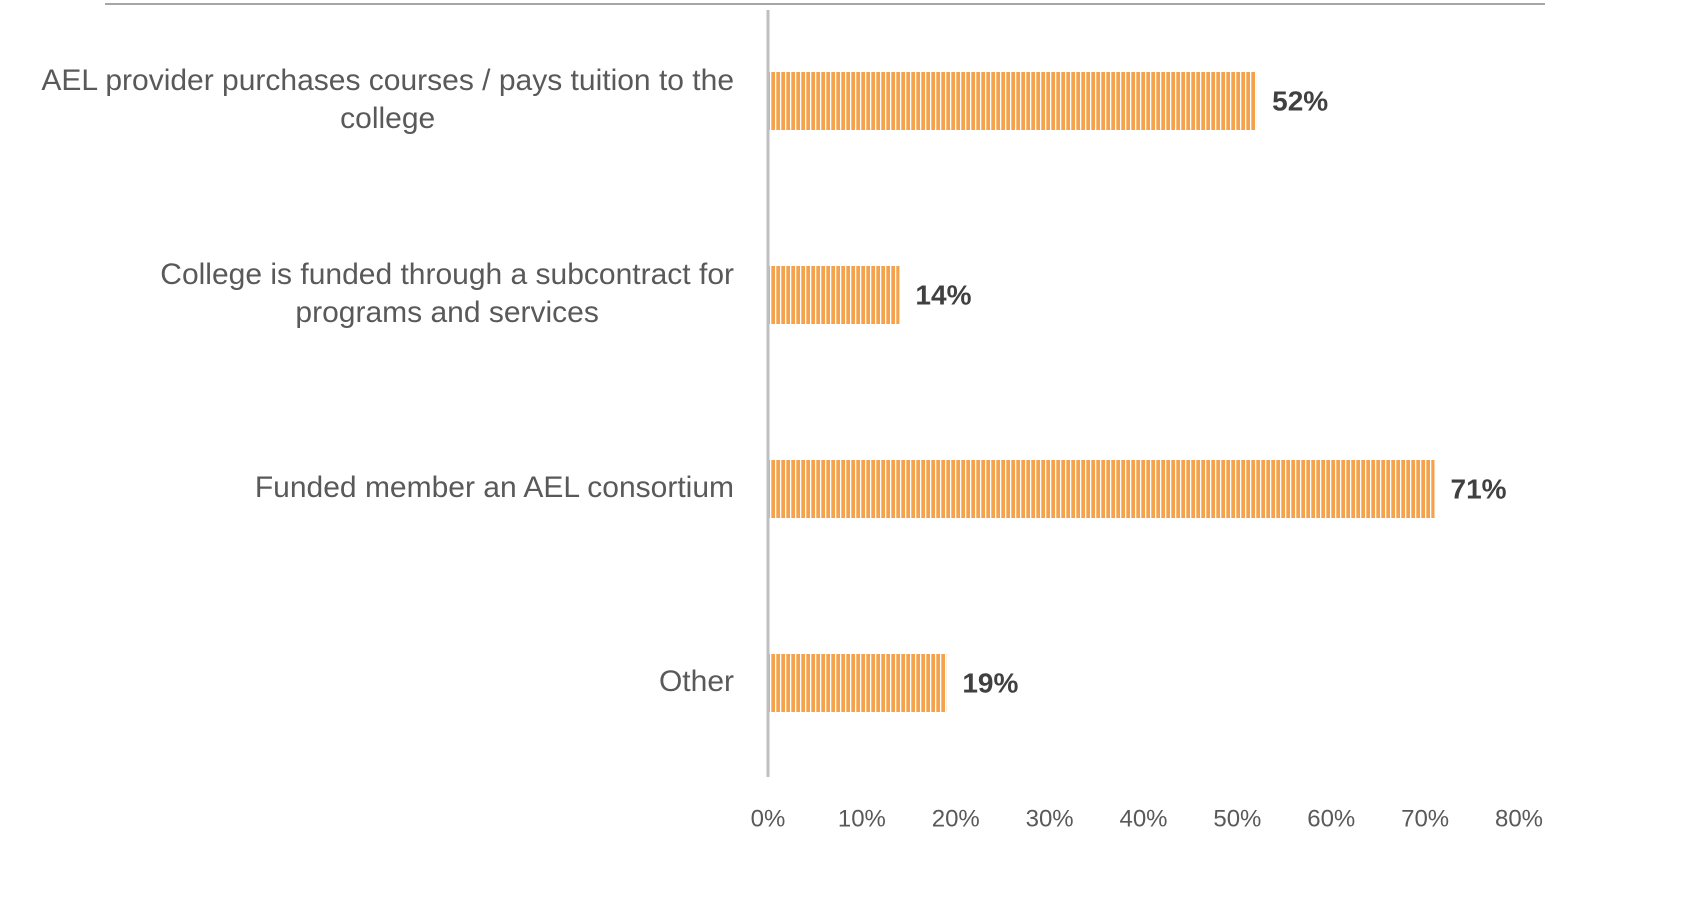  What do you see at coordinates (1237, 818) in the screenshot?
I see `x-tick-label: 50%` at bounding box center [1237, 818].